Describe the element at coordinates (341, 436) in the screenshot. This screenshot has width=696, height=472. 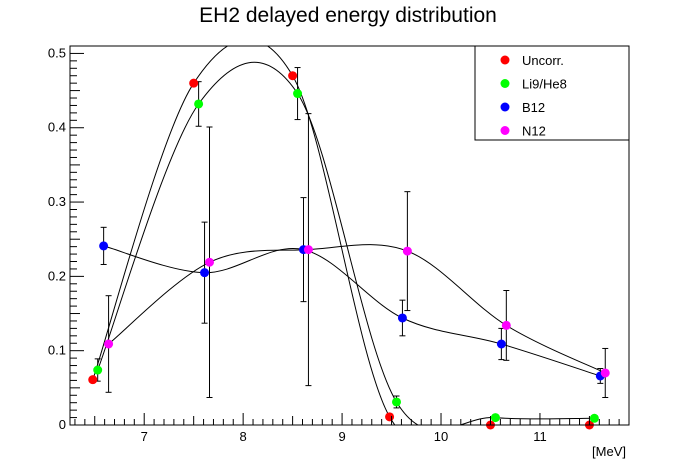
I see `x-tick-label: 9` at that location.